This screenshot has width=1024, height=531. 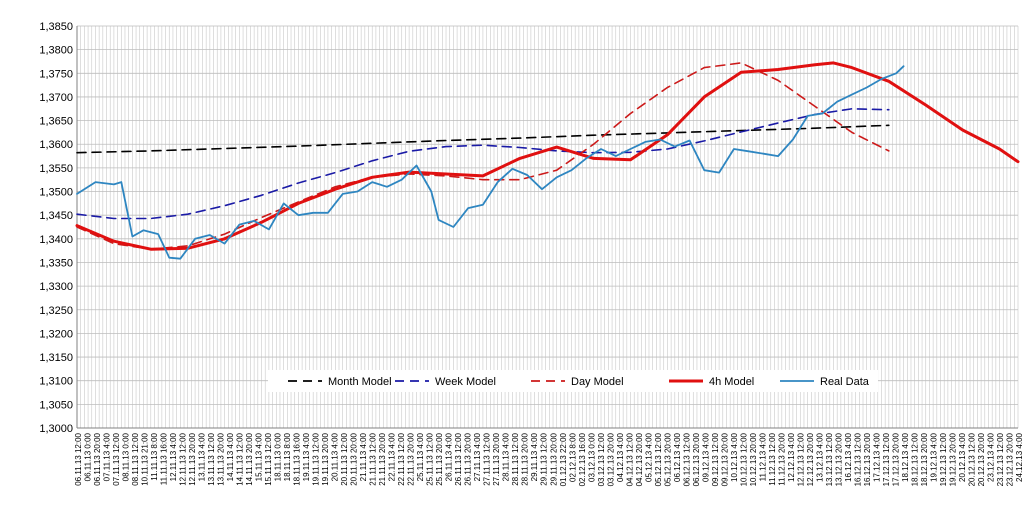 What do you see at coordinates (439, 458) in the screenshot?
I see `x-tick-label: 25.11.13 20:00` at bounding box center [439, 458].